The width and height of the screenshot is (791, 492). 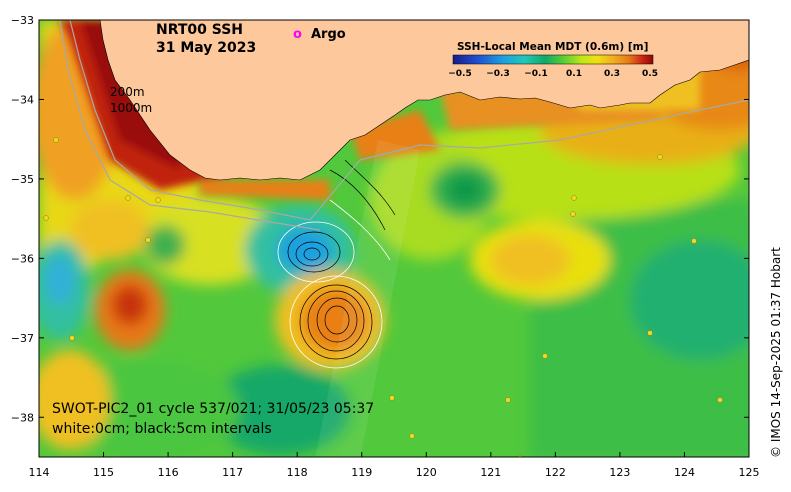 What do you see at coordinates (650, 74) in the screenshot?
I see `colorbar-tick-label: 0.5` at bounding box center [650, 74].